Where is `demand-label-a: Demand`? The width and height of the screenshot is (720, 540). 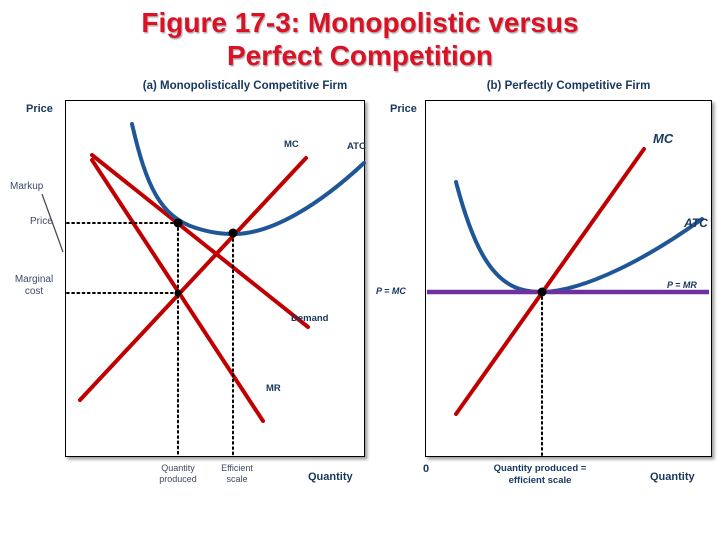
demand-label-a: Demand is located at coordinates (310, 318).